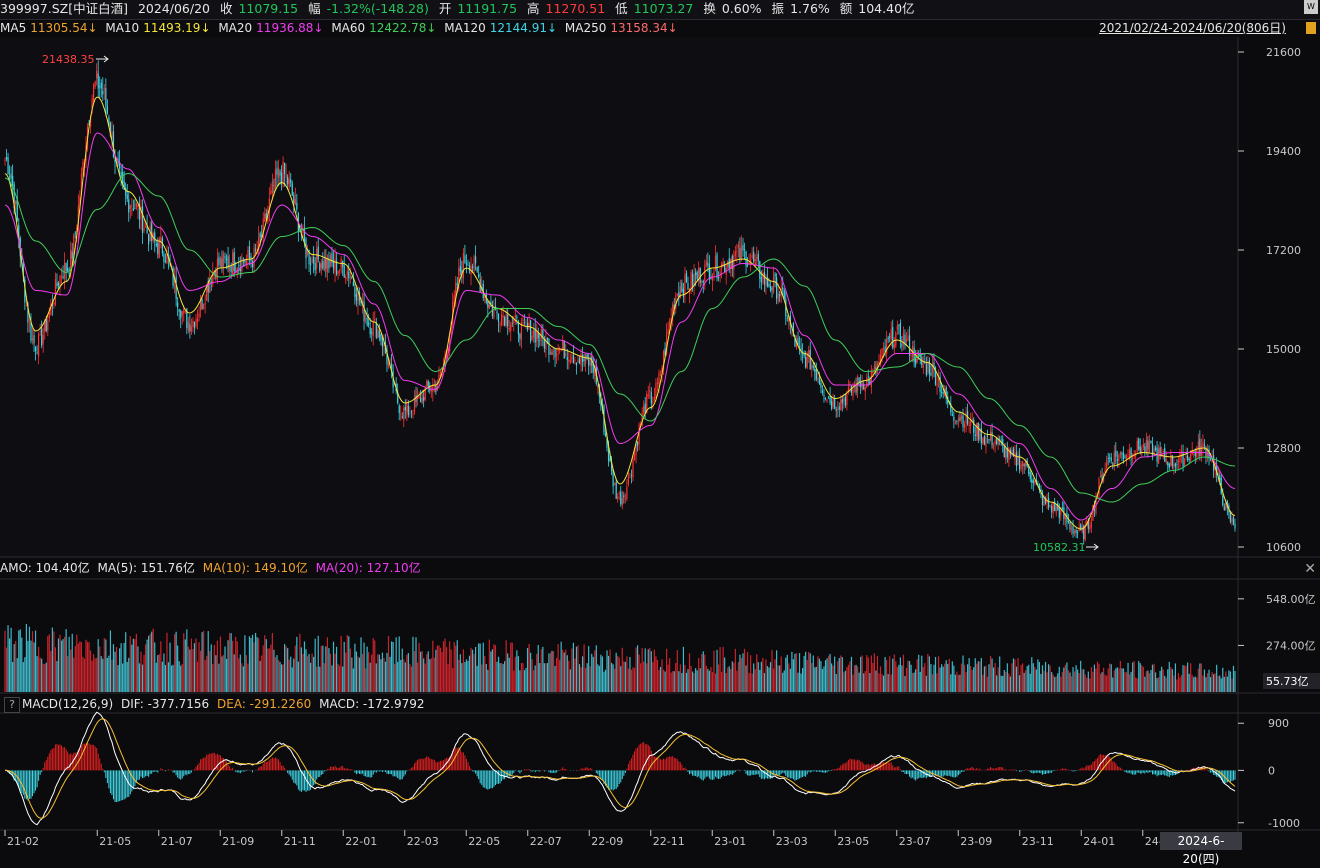  I want to click on symbol-label: 399997.SZ[中证白酒], so click(64, 8).